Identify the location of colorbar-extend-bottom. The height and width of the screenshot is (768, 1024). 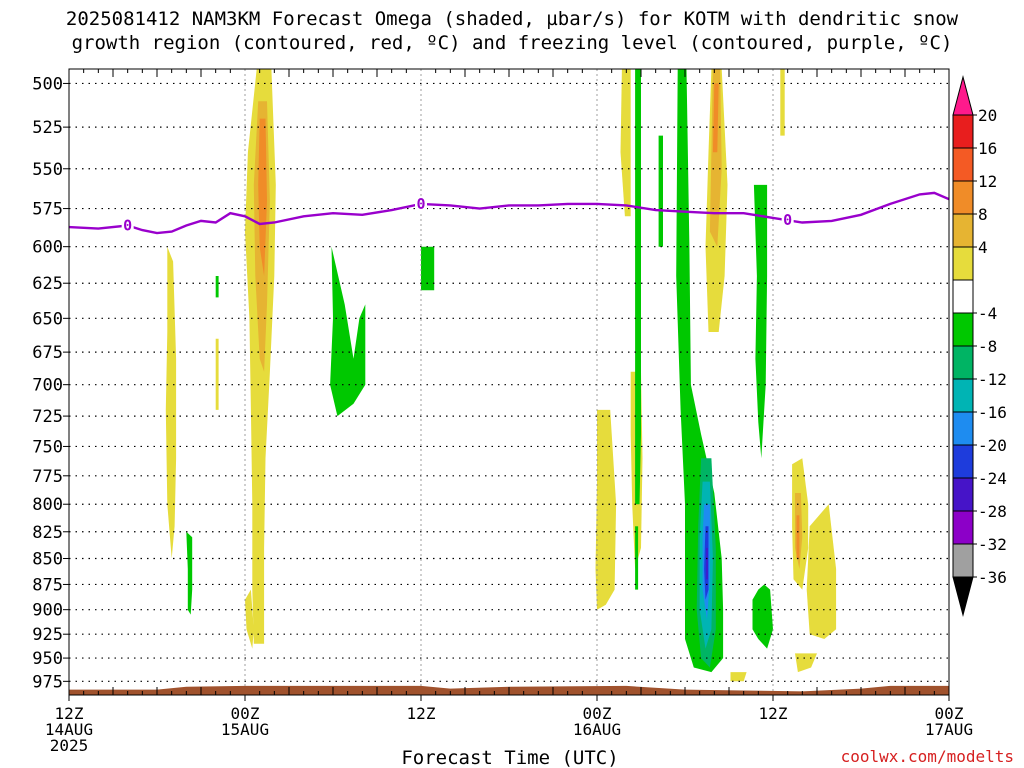
(963, 596).